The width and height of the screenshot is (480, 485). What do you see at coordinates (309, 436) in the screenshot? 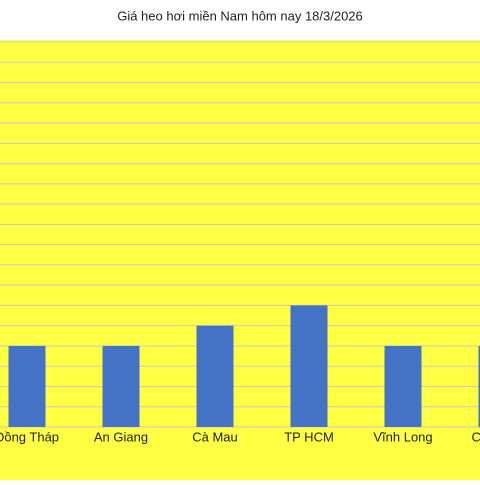
I see `x-tick-label: TP HCM` at bounding box center [309, 436].